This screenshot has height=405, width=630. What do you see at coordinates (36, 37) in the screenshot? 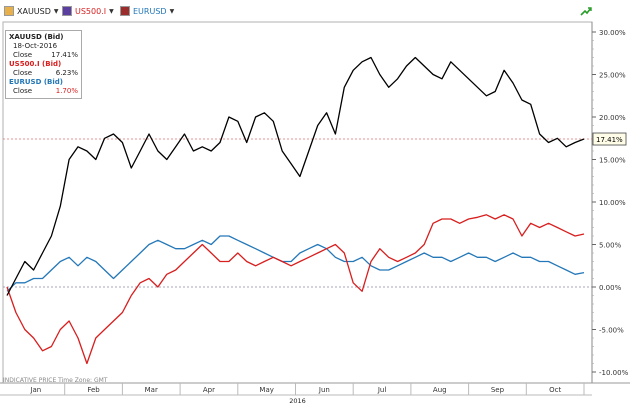
I see `legend-series-xauusd: XAUUSD (Bid)` at bounding box center [36, 37].